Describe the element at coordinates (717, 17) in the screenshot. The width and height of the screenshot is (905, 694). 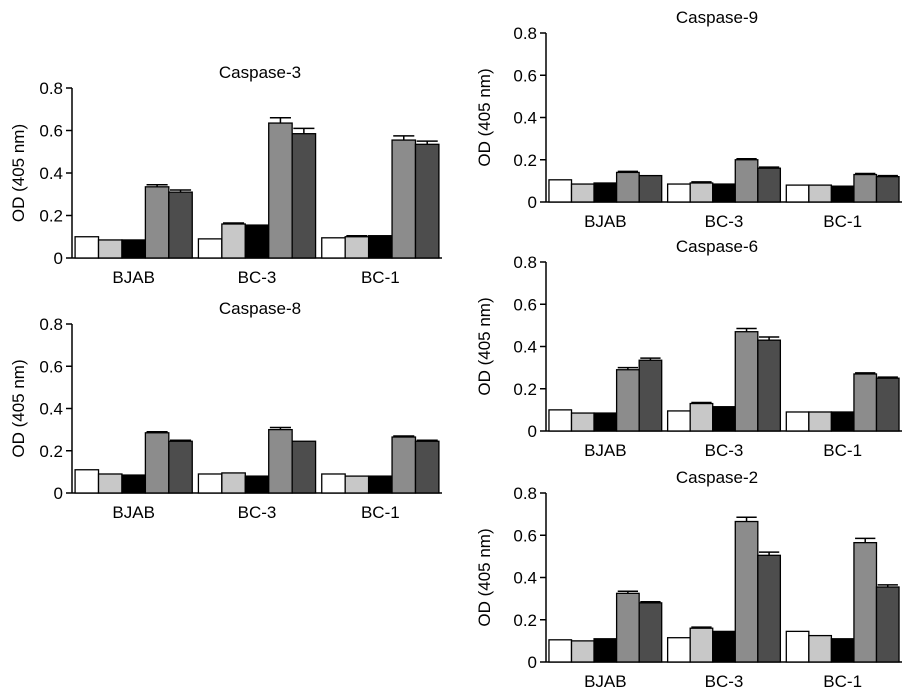
I see `chart-title: Caspase-9` at that location.